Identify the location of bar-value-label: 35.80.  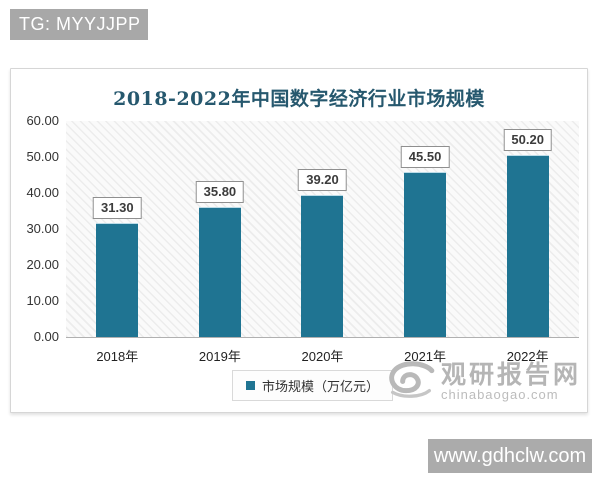
(220, 192).